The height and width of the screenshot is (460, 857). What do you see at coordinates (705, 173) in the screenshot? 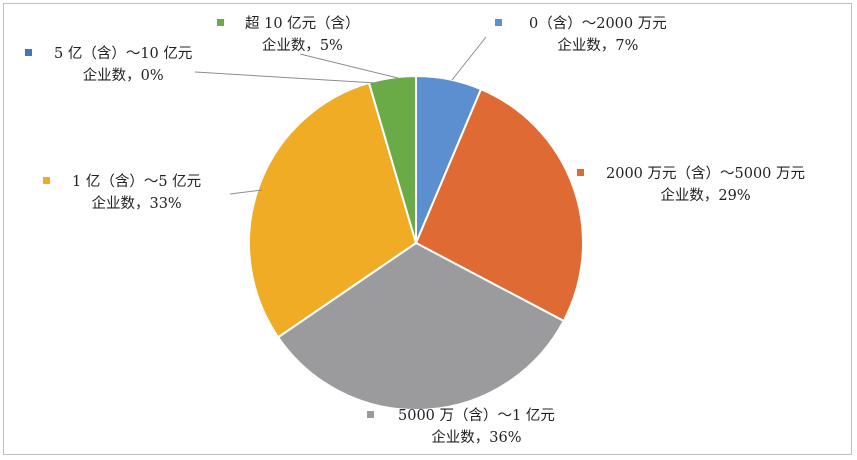
I see `slice-category-label: 2000 万元（含）～5000 万元` at bounding box center [705, 173].